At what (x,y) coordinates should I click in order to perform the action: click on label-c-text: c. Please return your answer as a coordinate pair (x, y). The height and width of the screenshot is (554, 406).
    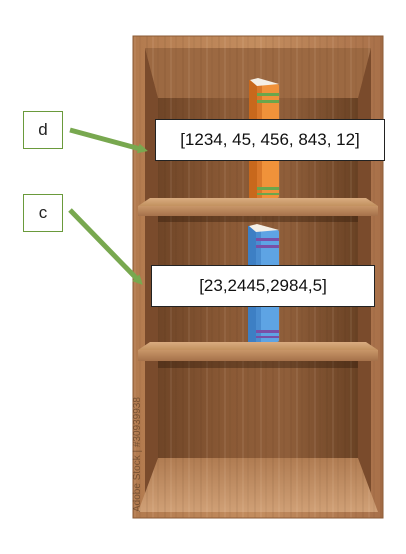
    Looking at the image, I should click on (43, 212).